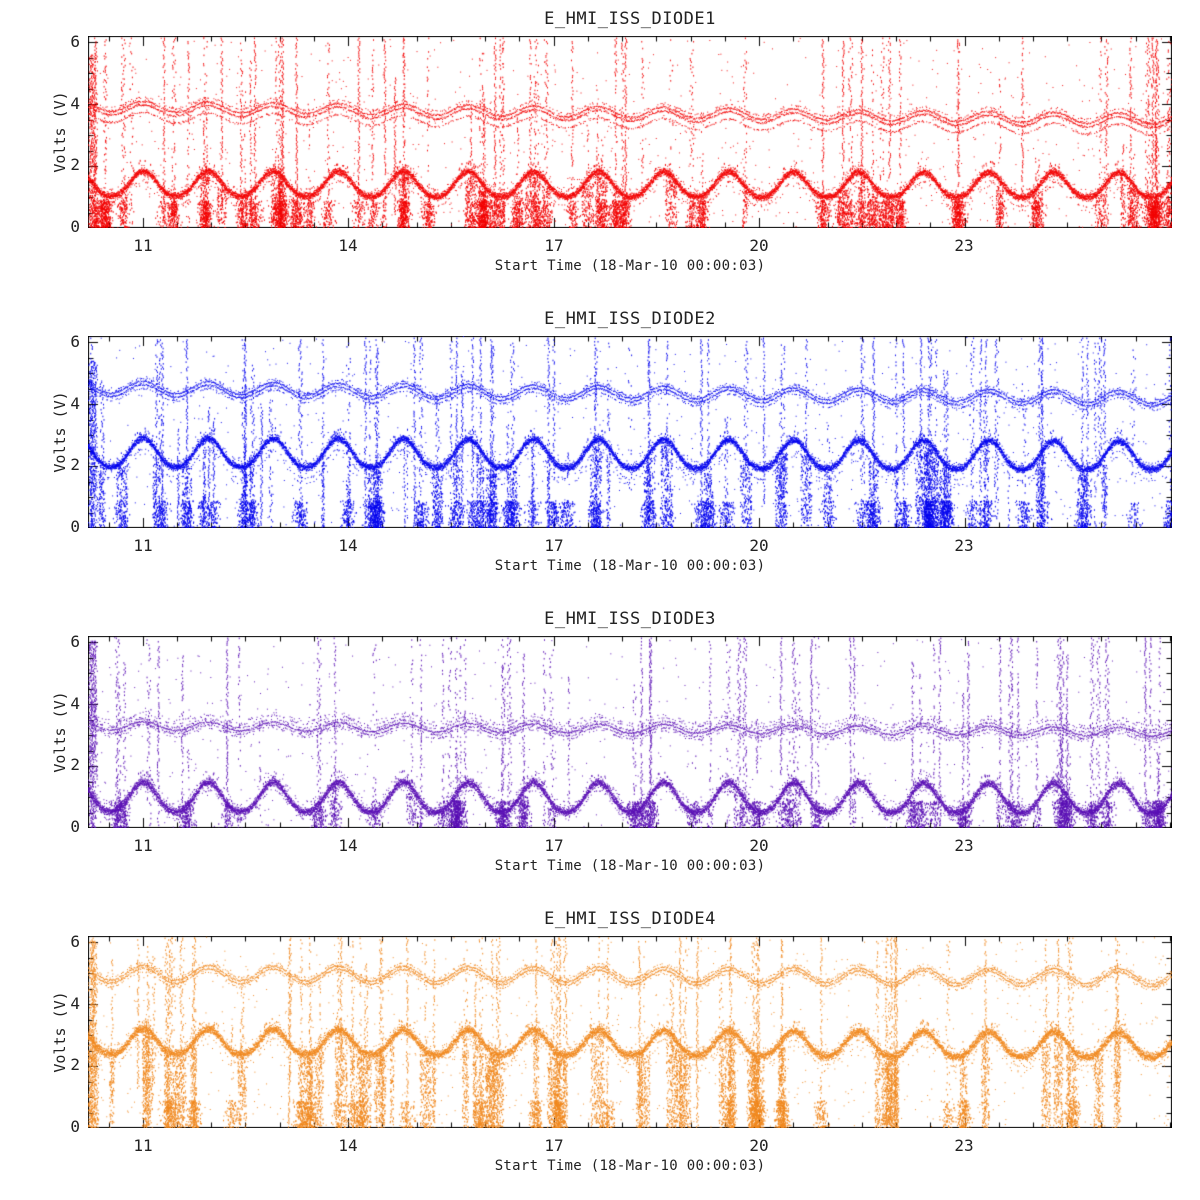  I want to click on plot-canvas-diode1, so click(630, 132).